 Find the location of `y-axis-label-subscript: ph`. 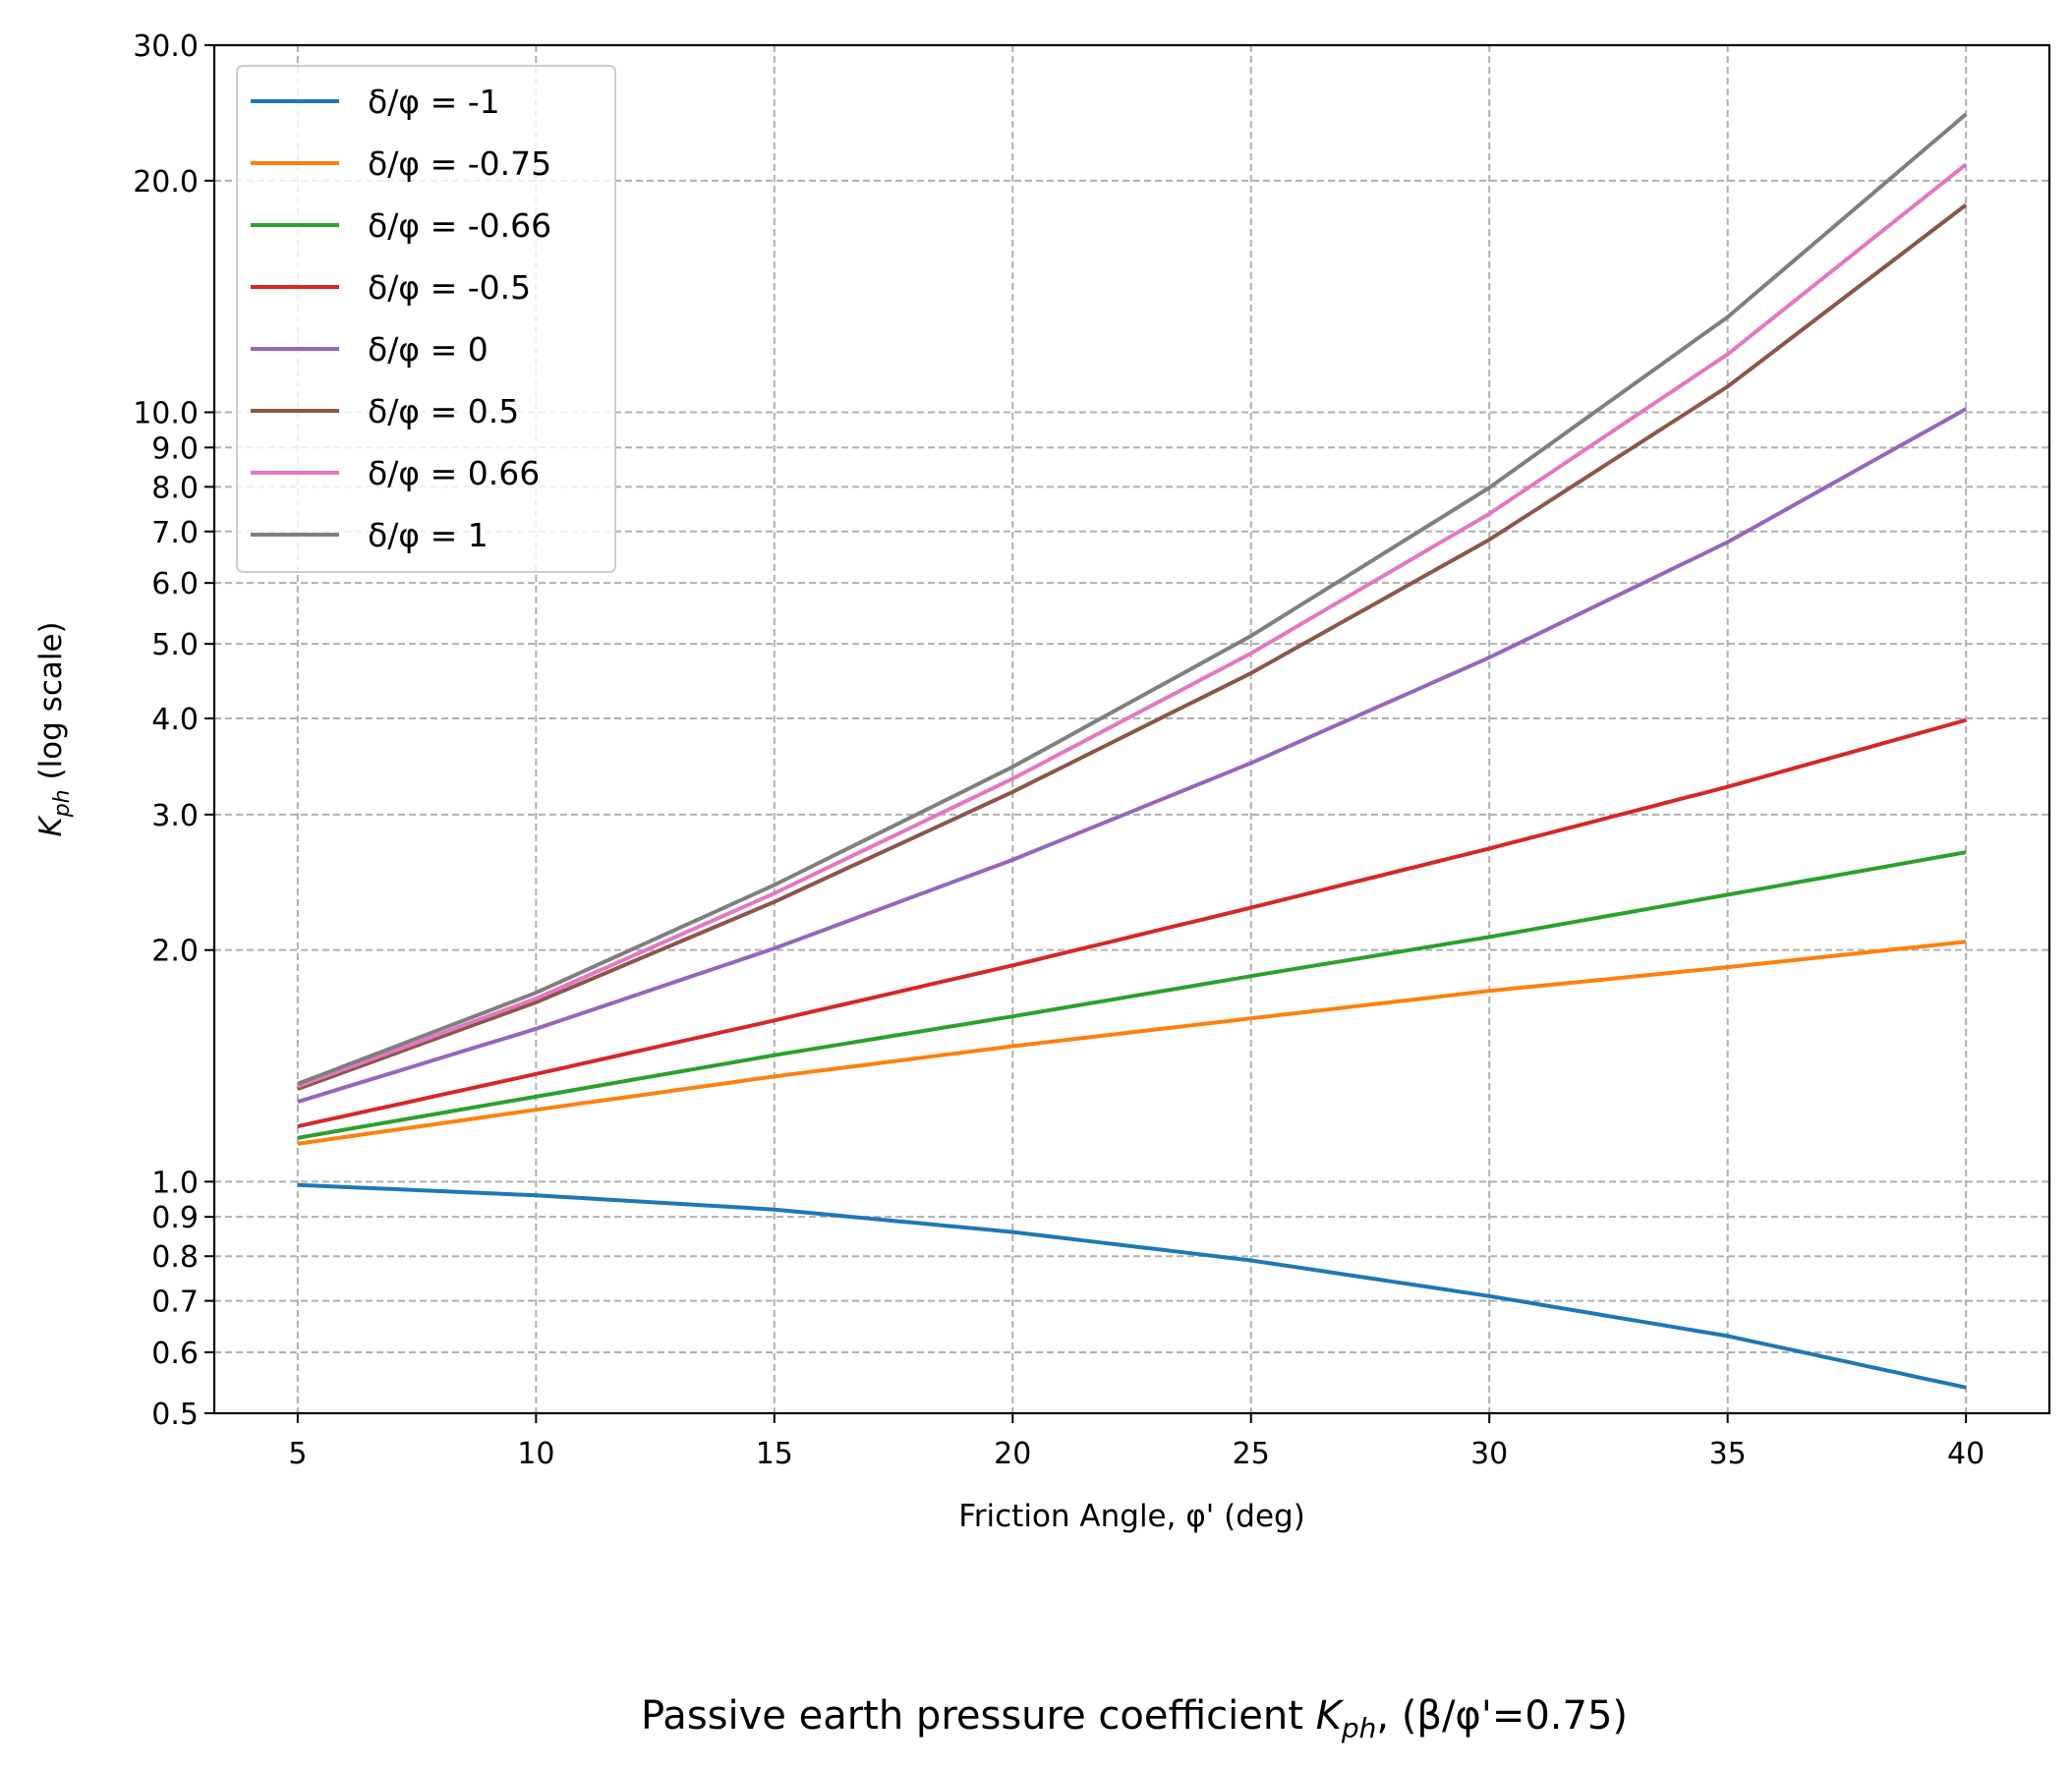

y-axis-label-subscript: ph is located at coordinates (63, 803).